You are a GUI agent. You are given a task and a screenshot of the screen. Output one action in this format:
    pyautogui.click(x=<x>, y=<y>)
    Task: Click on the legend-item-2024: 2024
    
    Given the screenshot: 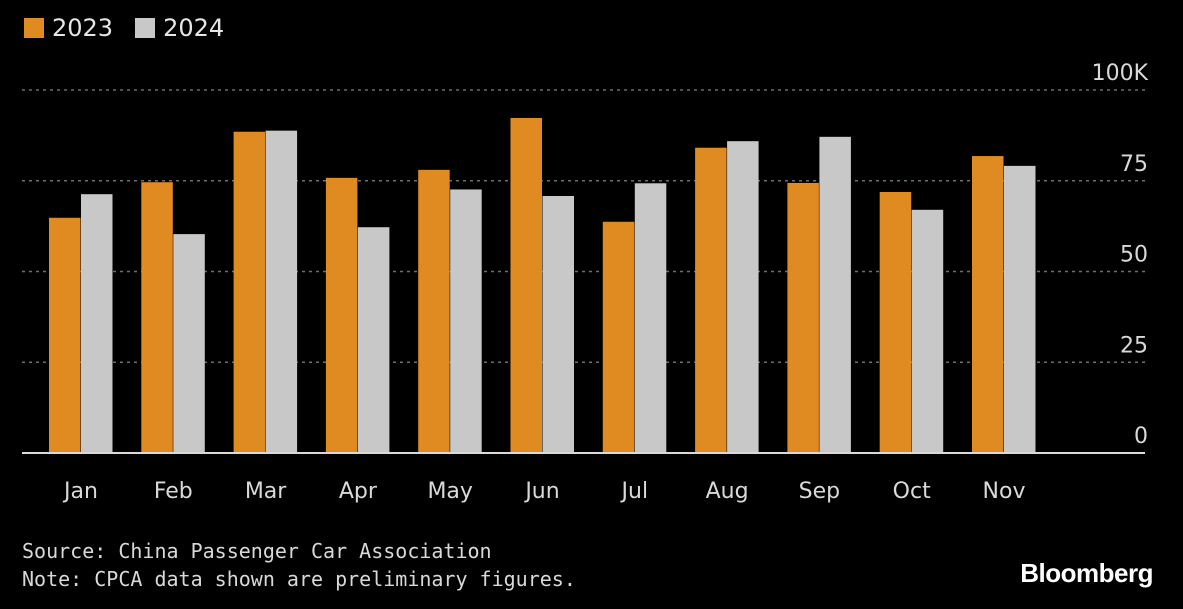 What is the action you would take?
    pyautogui.click(x=179, y=28)
    